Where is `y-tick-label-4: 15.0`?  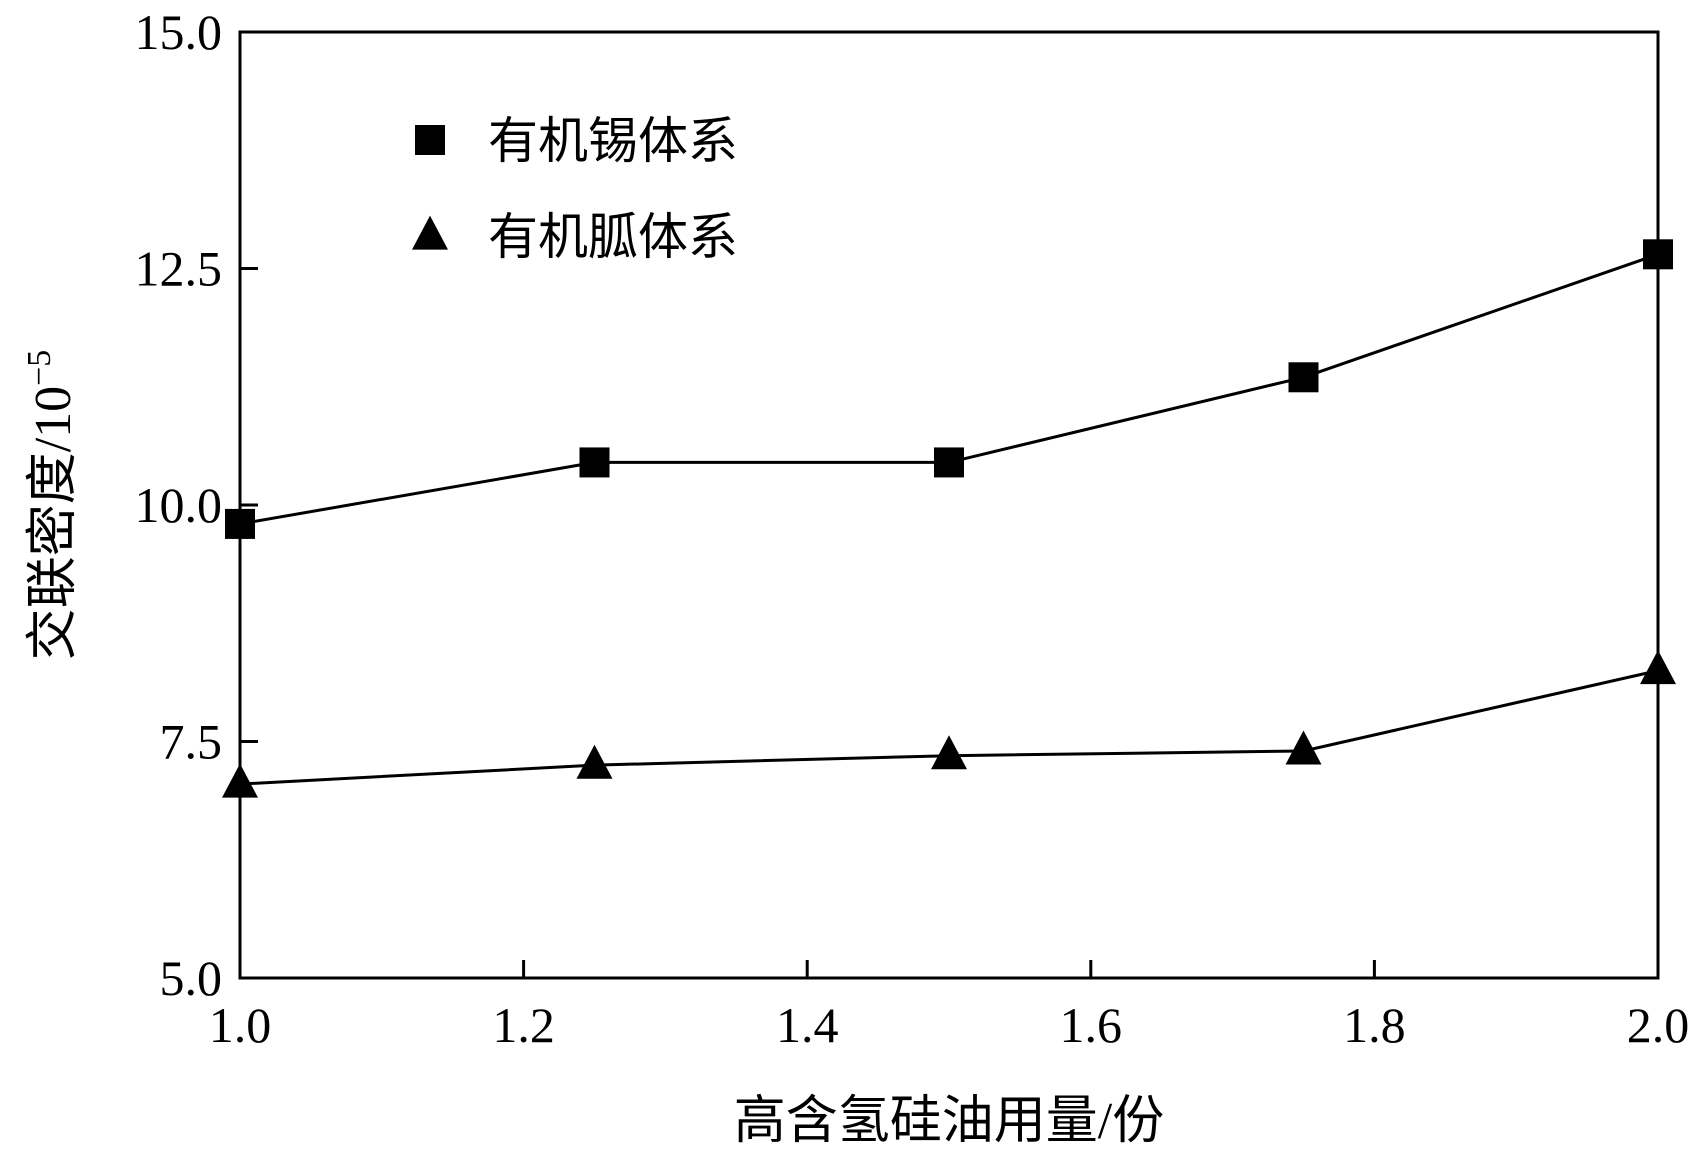 y-tick-label-4: 15.0 is located at coordinates (179, 32).